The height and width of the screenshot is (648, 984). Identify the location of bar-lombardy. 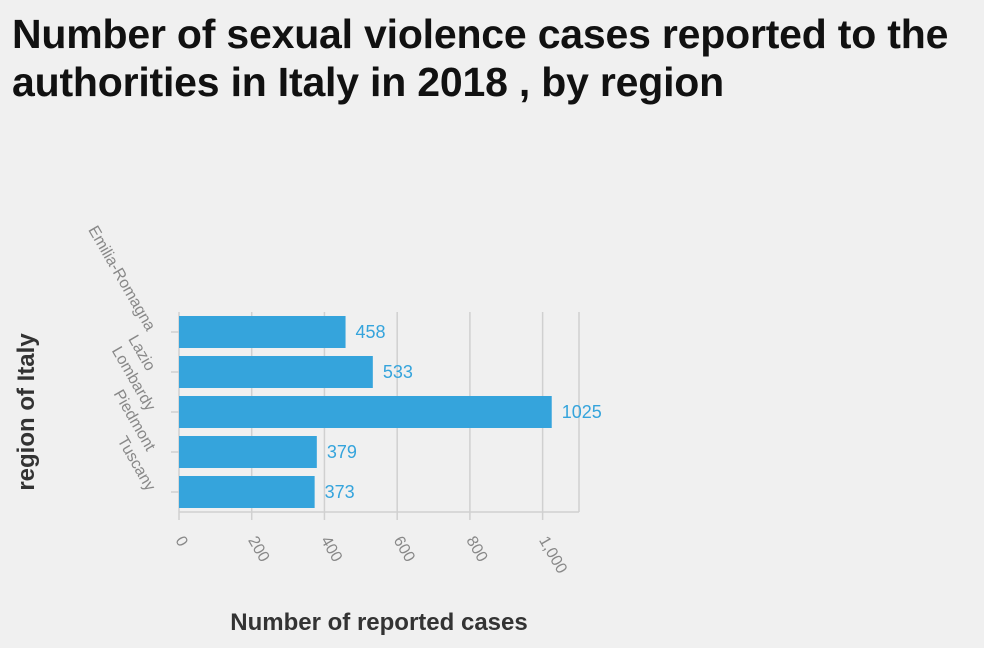
(365, 412).